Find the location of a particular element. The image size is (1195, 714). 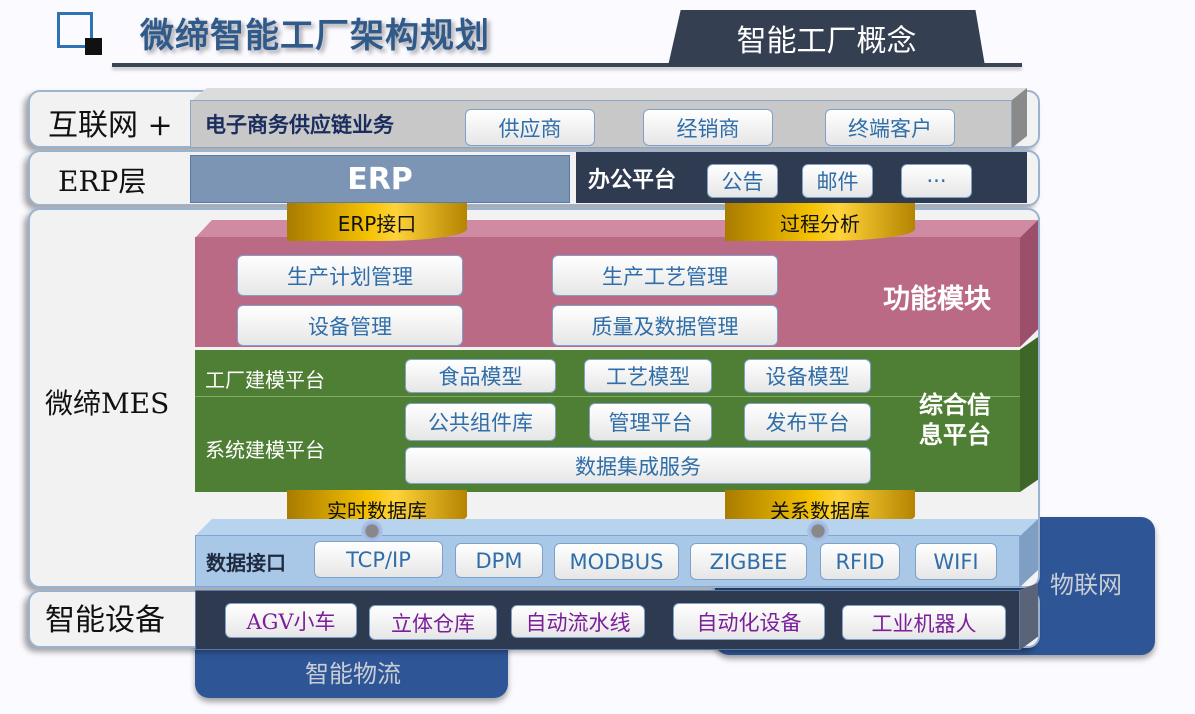

info-divider is located at coordinates (607, 396).